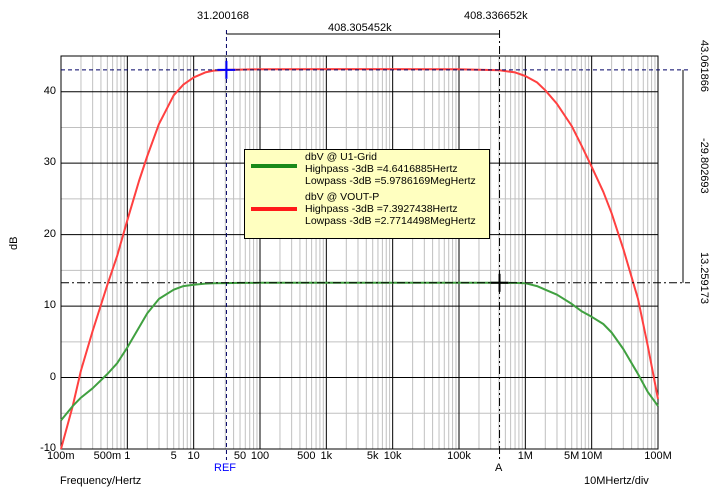  What do you see at coordinates (459, 456) in the screenshot?
I see `x-tick-label: 100k` at bounding box center [459, 456].